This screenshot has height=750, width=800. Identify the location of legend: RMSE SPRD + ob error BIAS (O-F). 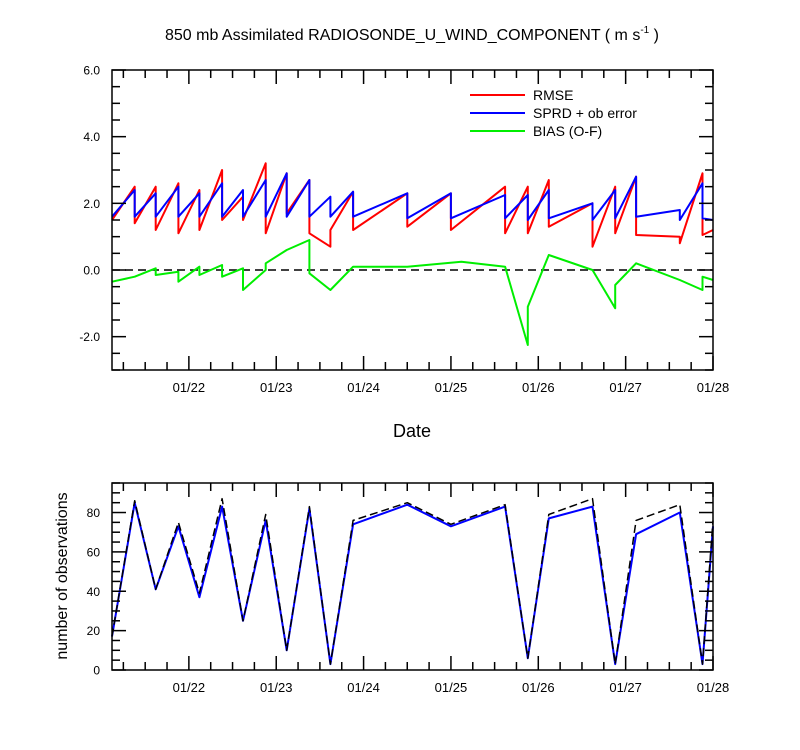
(553, 113).